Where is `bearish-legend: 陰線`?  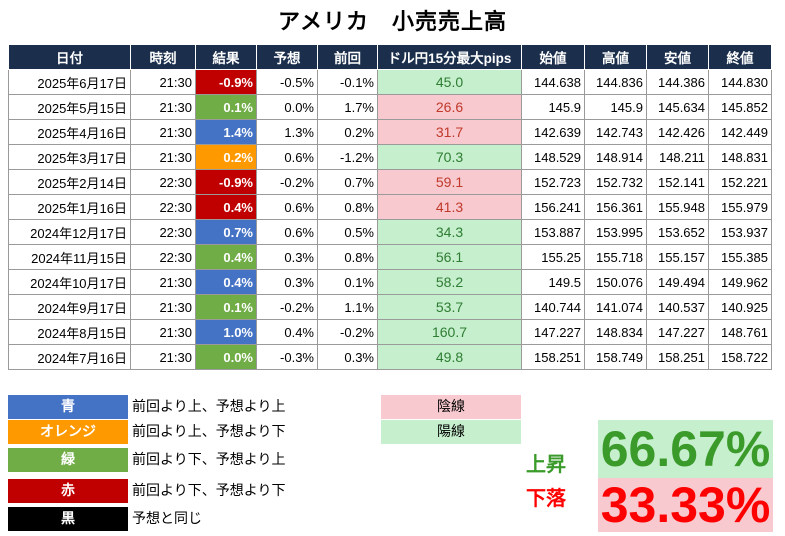
bearish-legend: 陰線 is located at coordinates (451, 407).